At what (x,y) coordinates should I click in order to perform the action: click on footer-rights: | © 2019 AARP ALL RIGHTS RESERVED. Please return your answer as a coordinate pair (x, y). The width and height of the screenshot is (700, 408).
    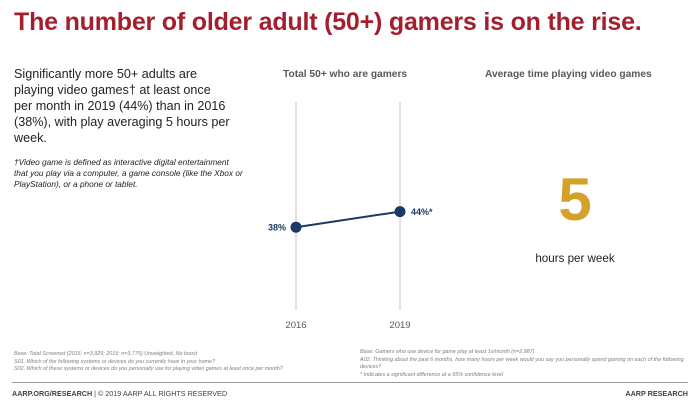
    Looking at the image, I should click on (160, 393).